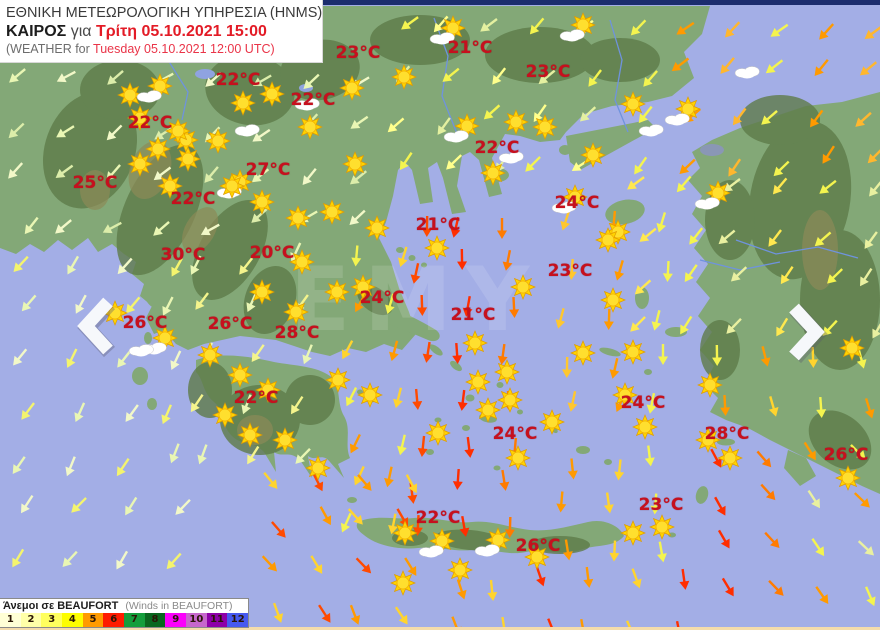 The height and width of the screenshot is (630, 880). Describe the element at coordinates (96, 327) in the screenshot. I see `prev-arrow-button` at that location.